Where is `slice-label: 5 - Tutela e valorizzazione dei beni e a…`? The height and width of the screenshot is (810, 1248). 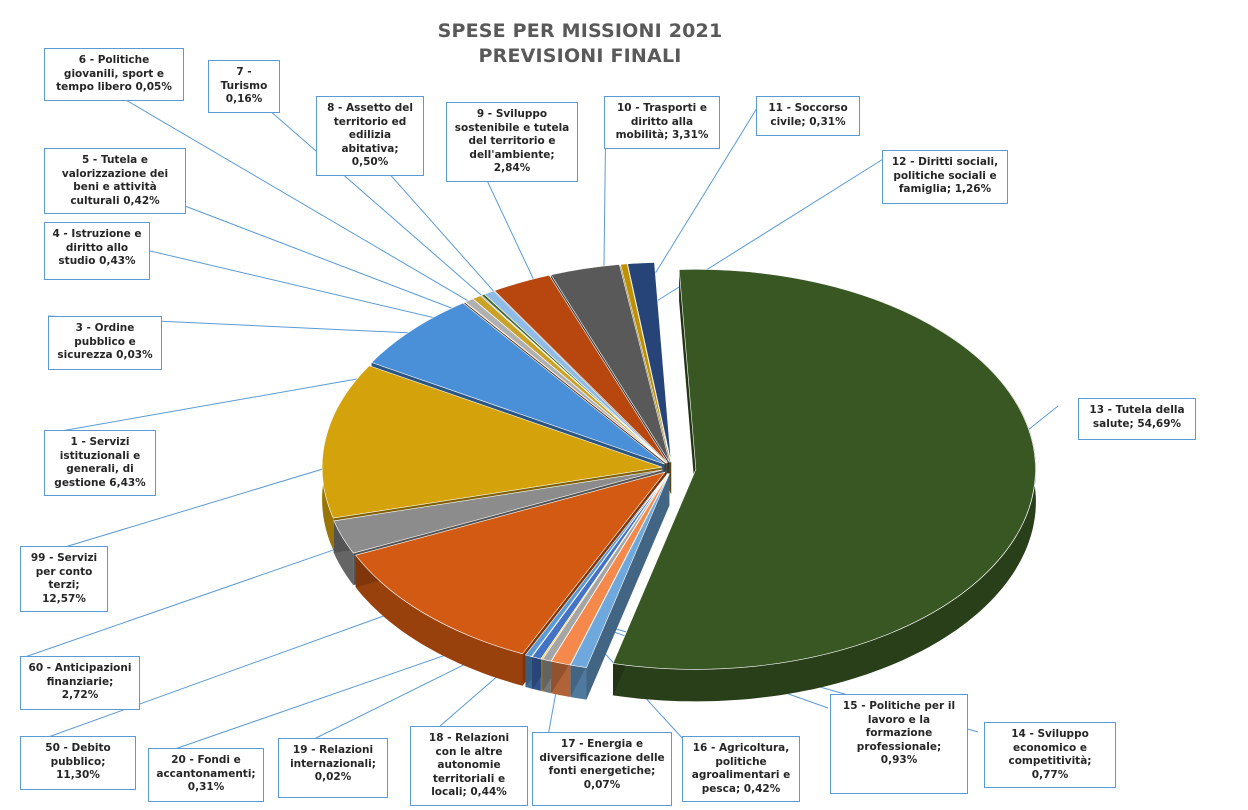
slice-label: 5 - Tutela e valorizzazione dei beni e a… is located at coordinates (115, 181).